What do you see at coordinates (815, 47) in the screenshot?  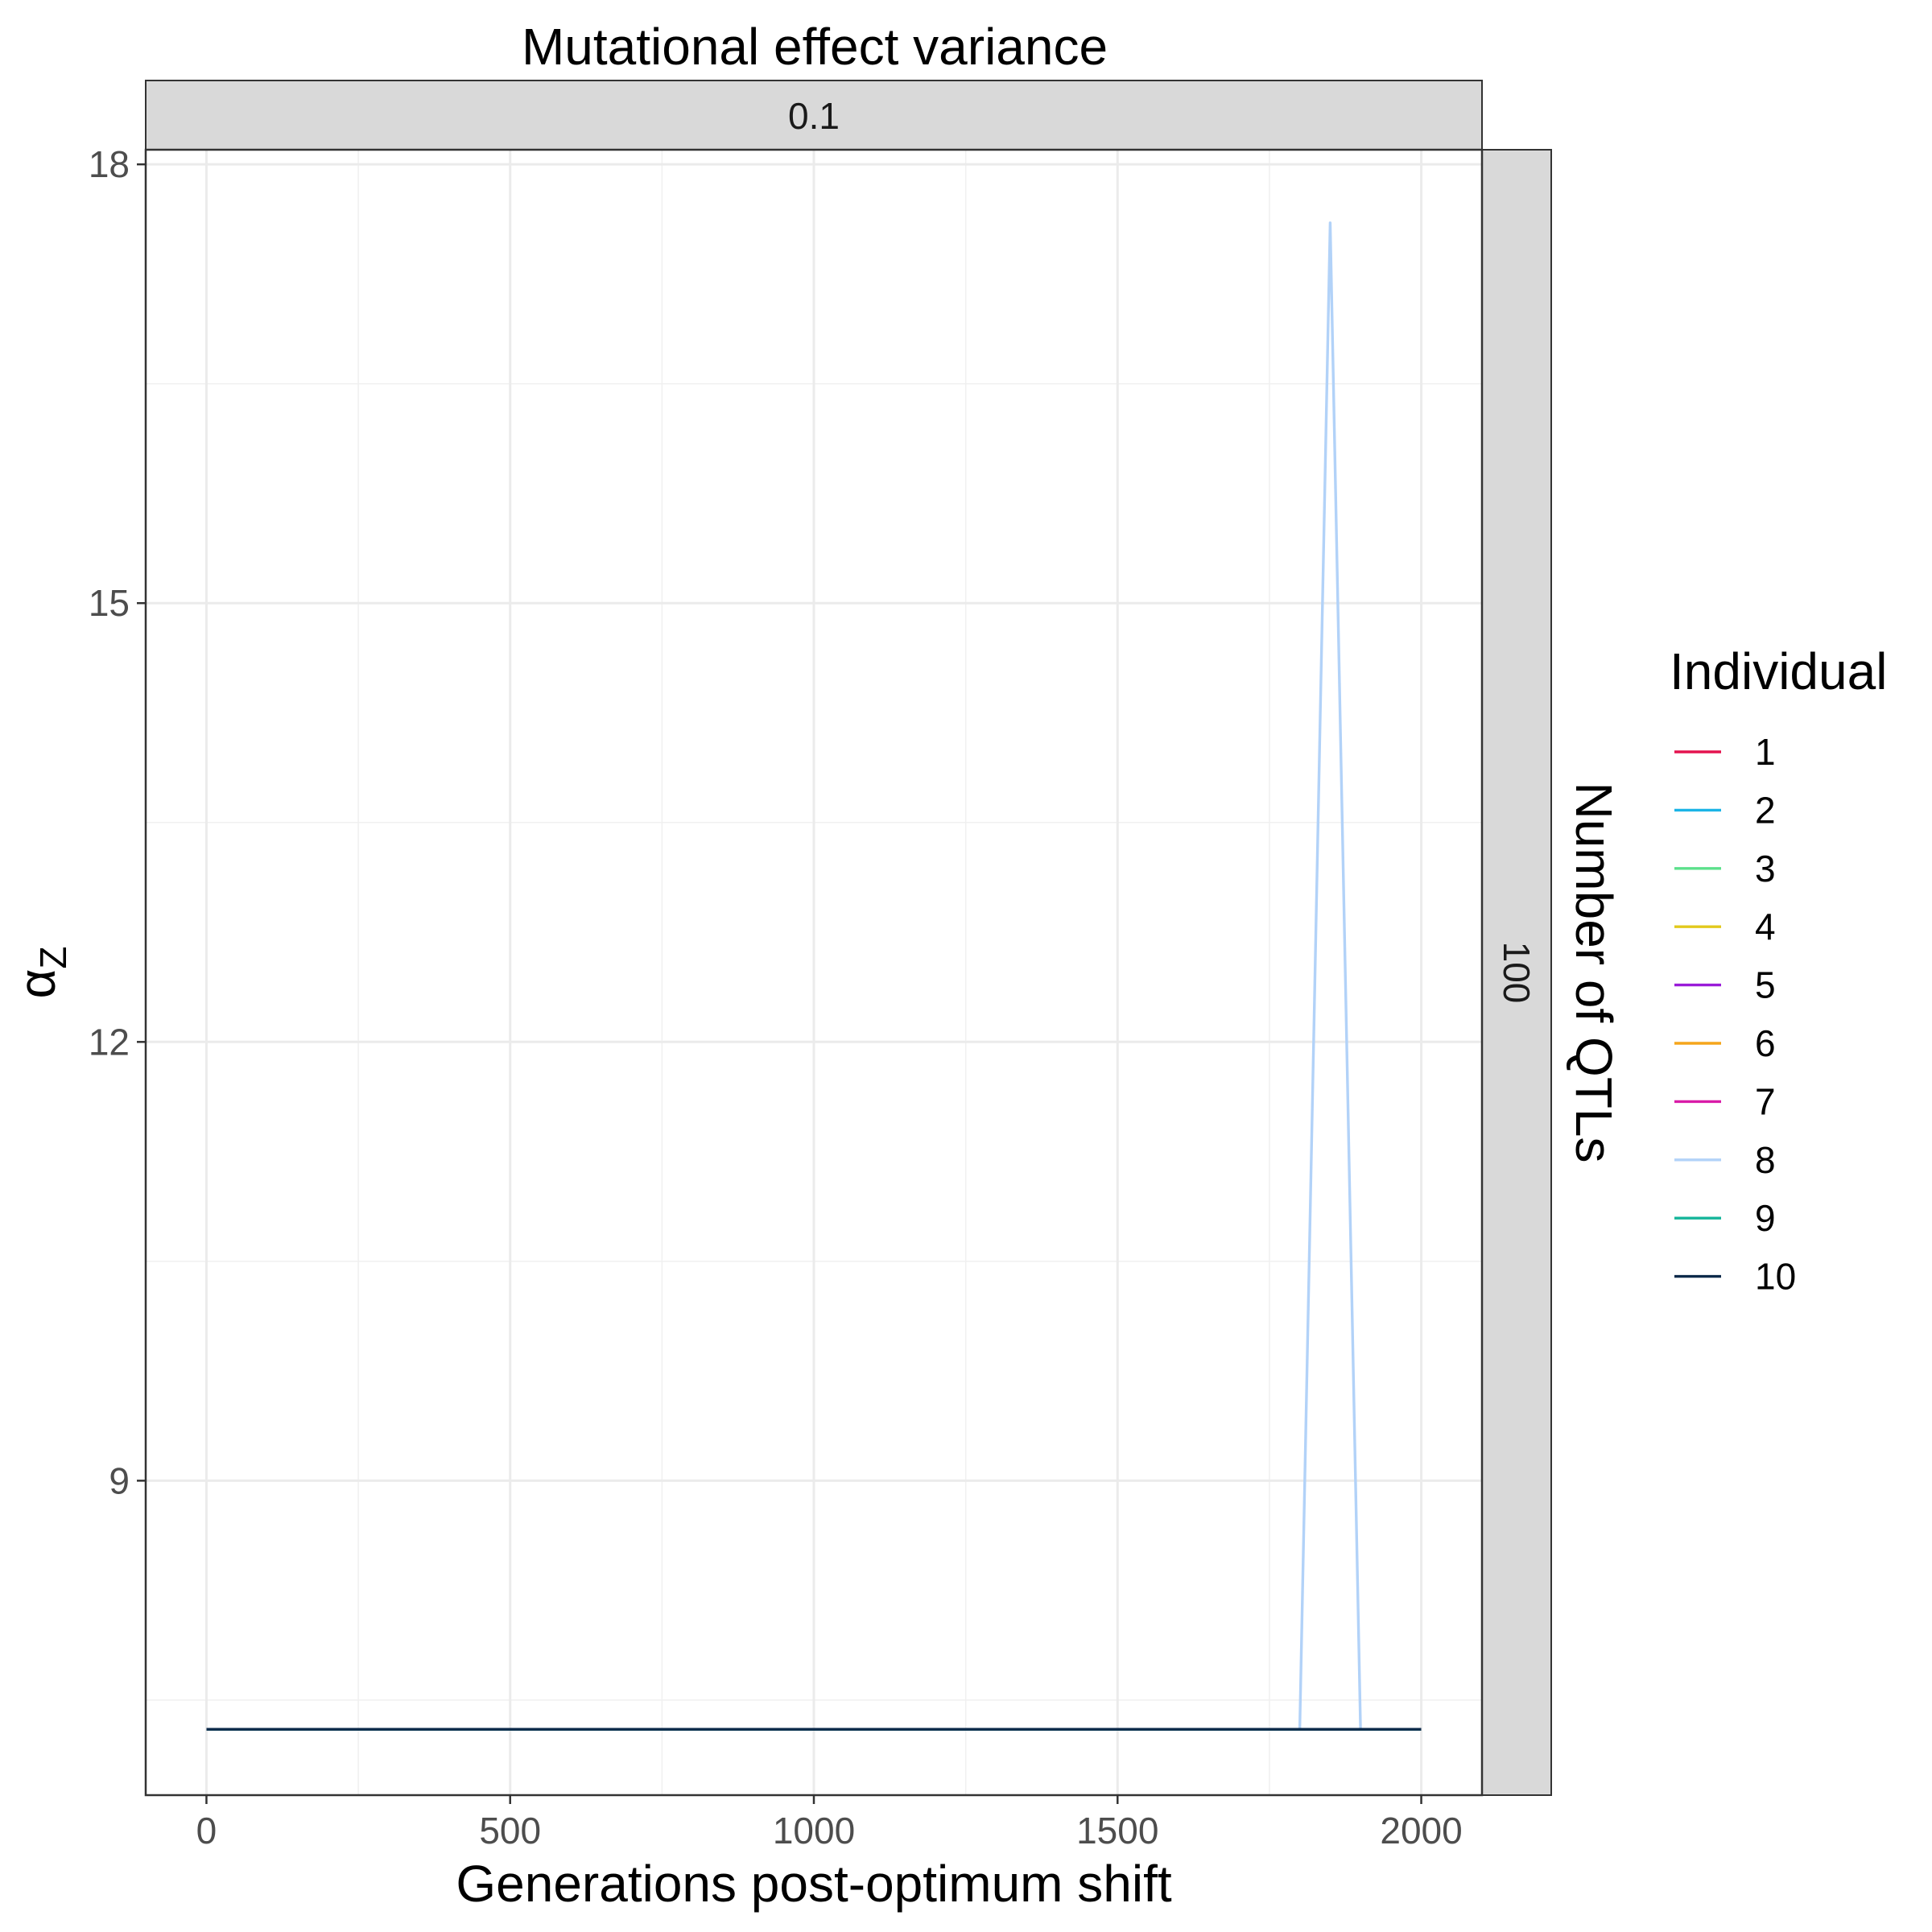 I see `chart-title: Mutational effect variance` at bounding box center [815, 47].